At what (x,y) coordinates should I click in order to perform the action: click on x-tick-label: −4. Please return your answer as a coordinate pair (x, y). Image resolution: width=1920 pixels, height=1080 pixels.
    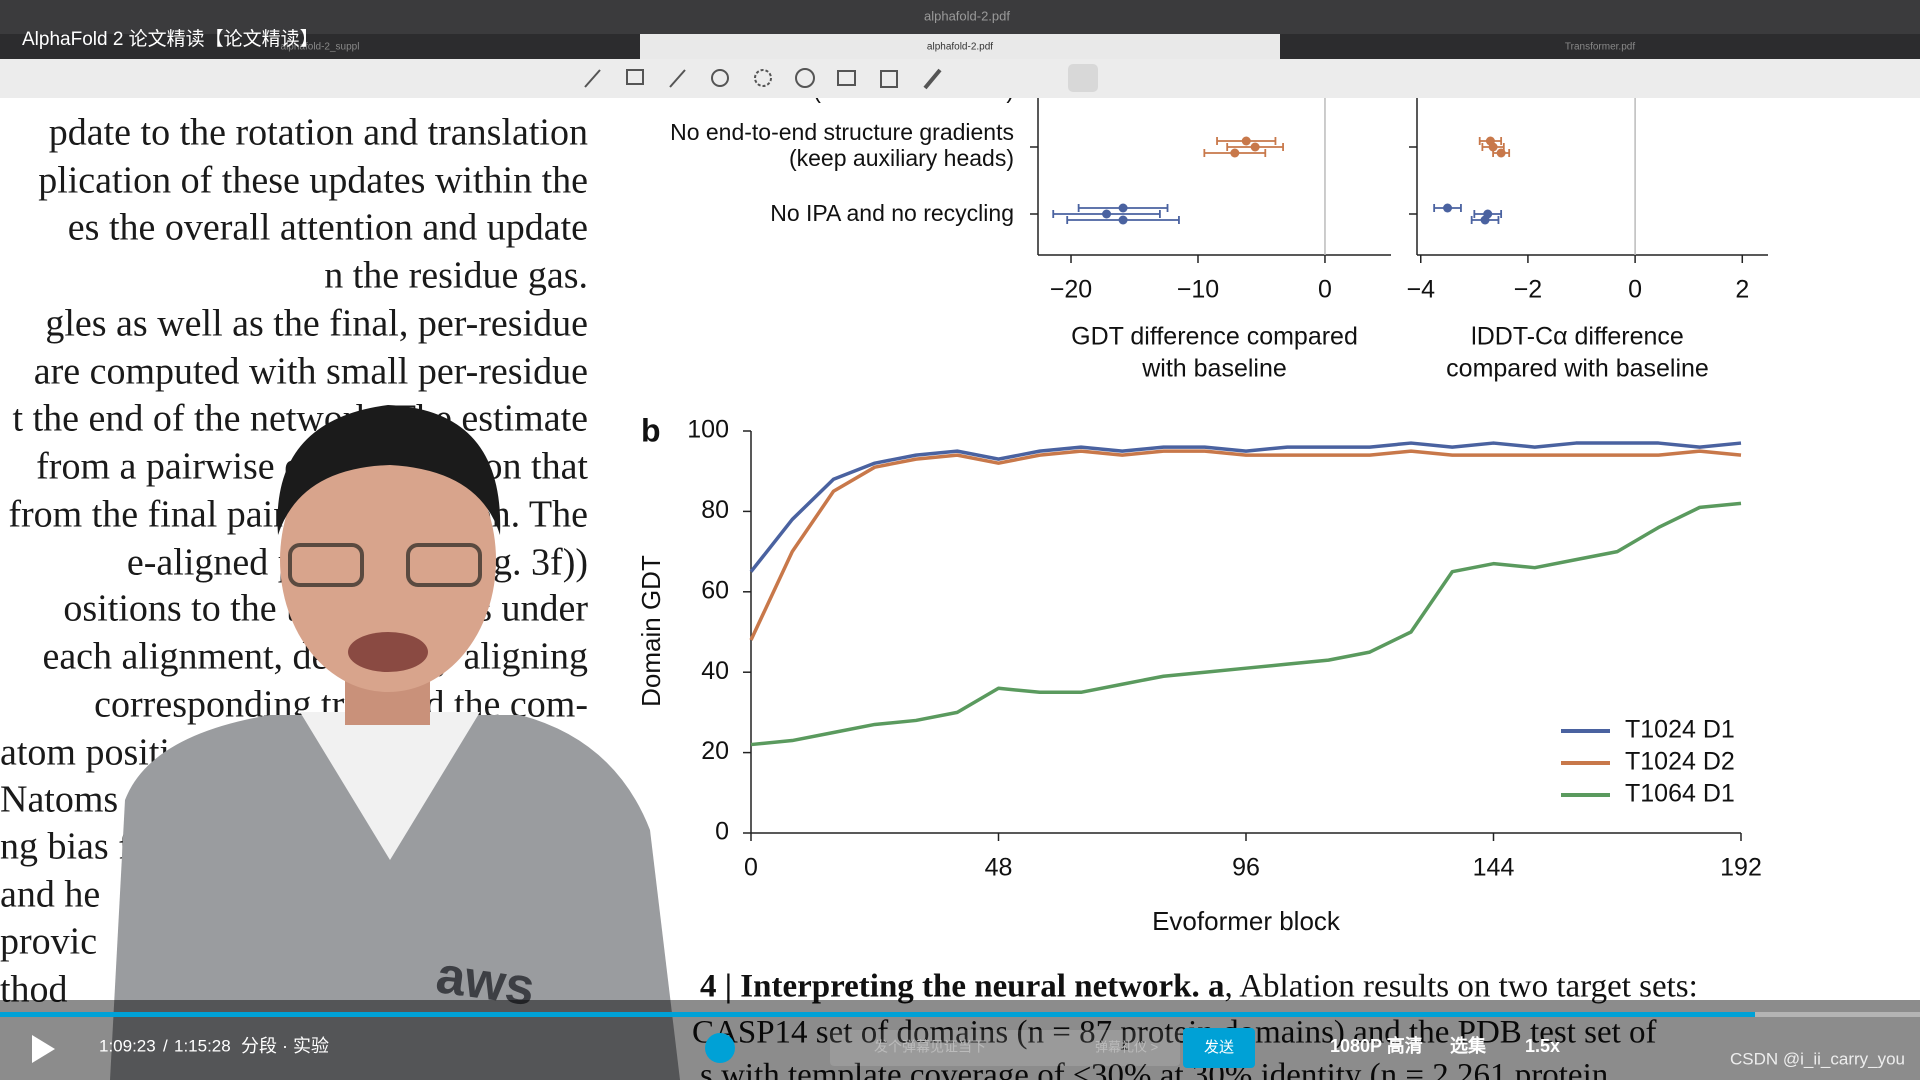
    Looking at the image, I should click on (1420, 290).